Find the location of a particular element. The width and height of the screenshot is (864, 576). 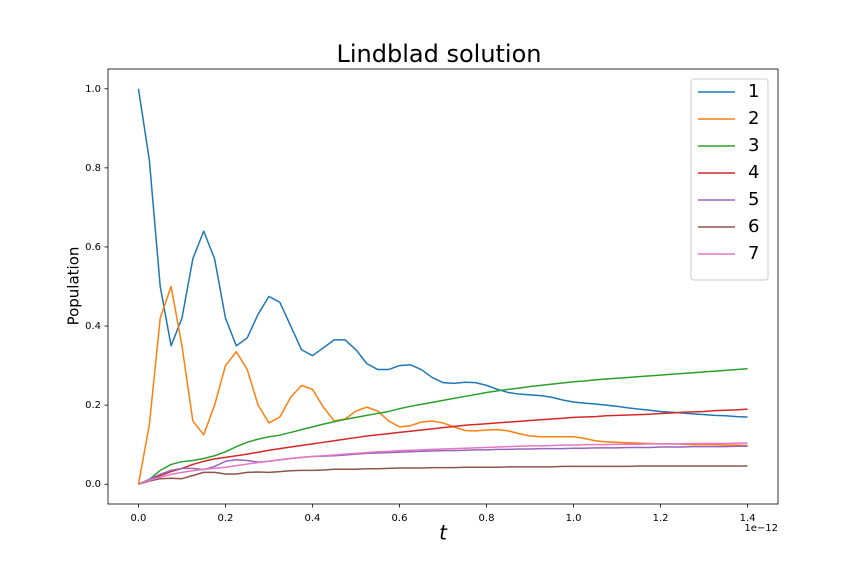

y-tick-label: 1.0 is located at coordinates (93, 89).